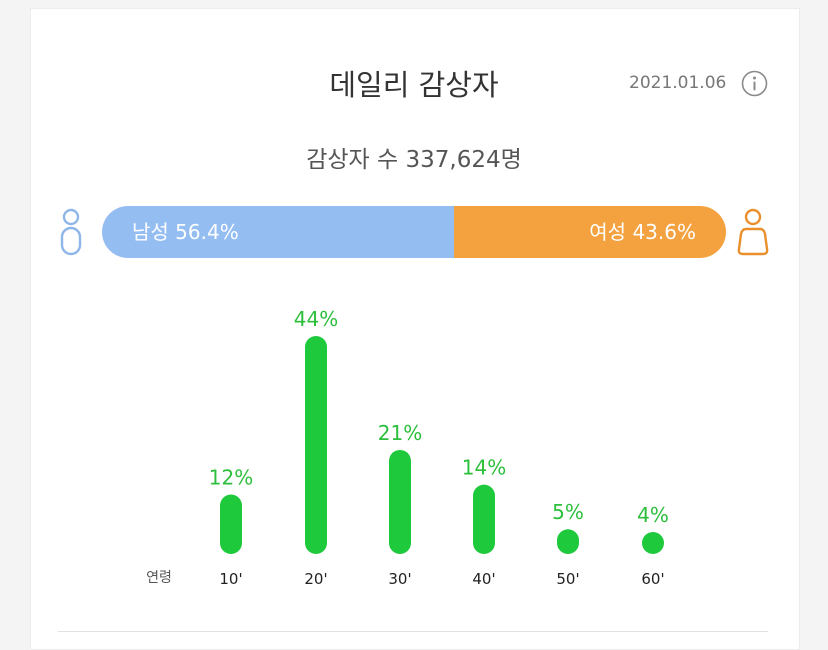  Describe the element at coordinates (753, 232) in the screenshot. I see `female-person-icon` at that location.